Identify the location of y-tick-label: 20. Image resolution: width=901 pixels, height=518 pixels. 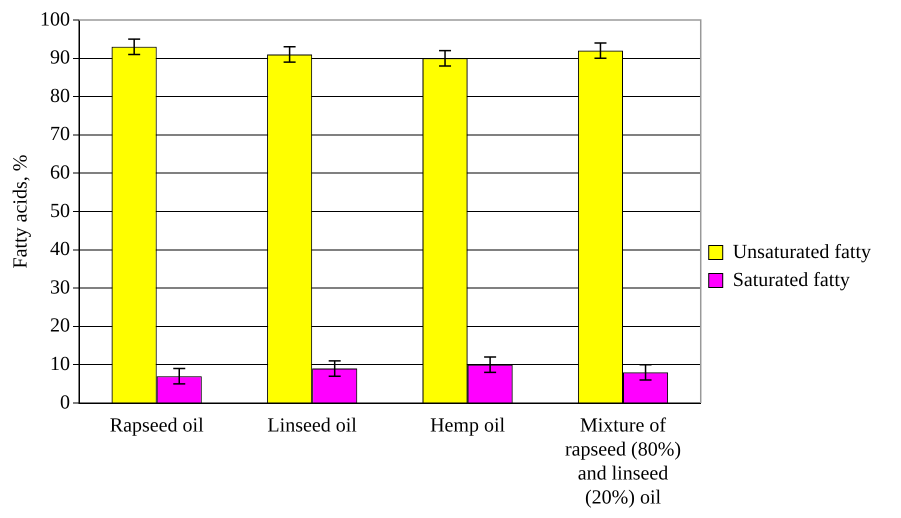
(60, 325).